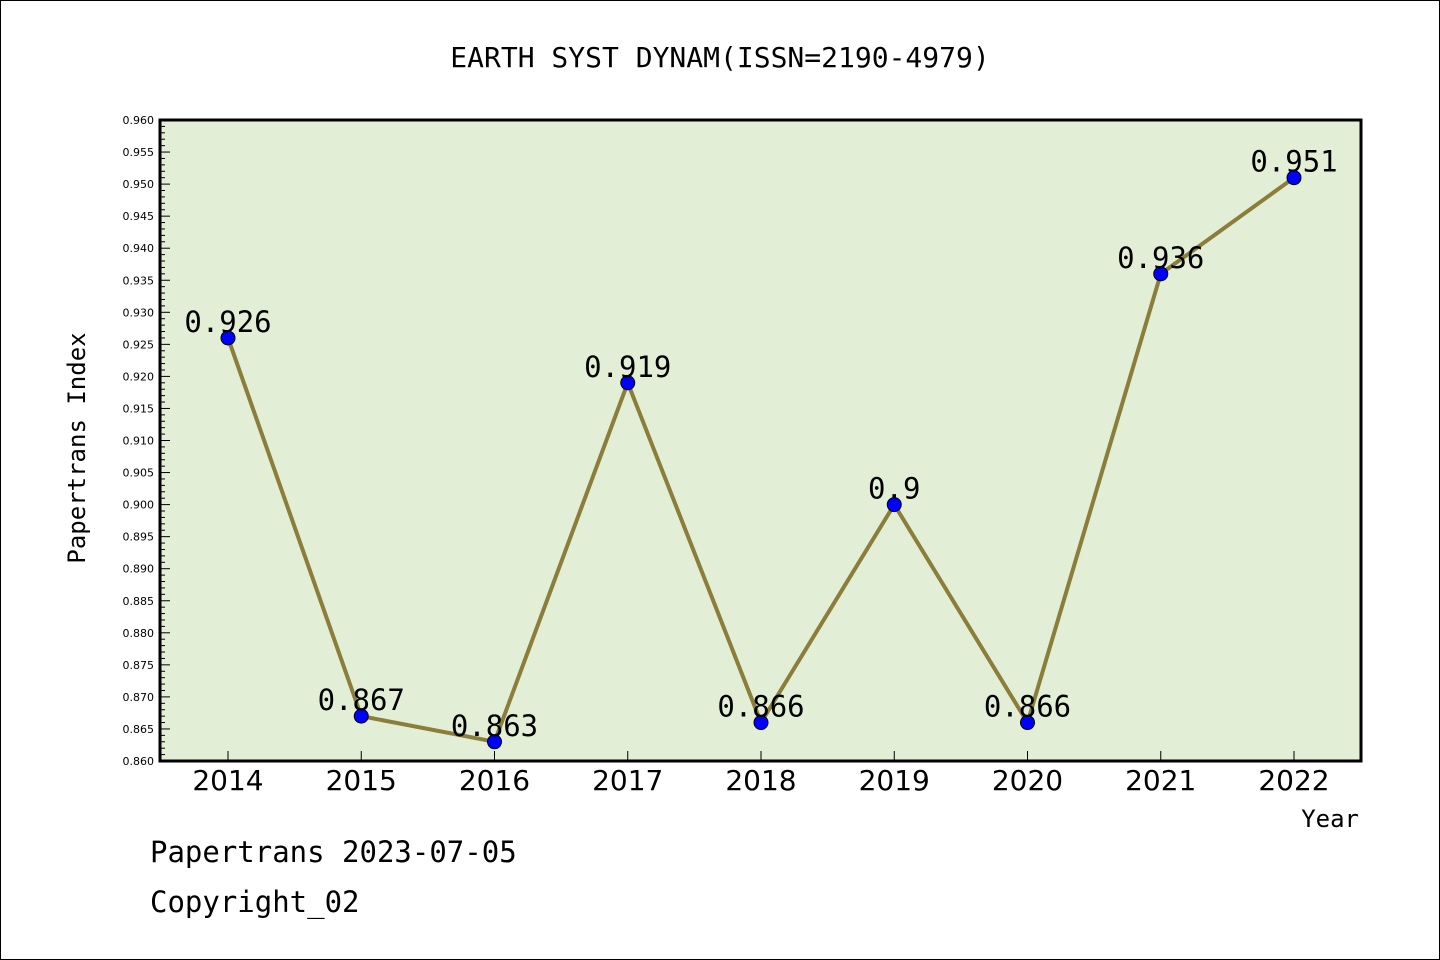  Describe the element at coordinates (139, 537) in the screenshot. I see `y-tick-label: 0.895` at that location.